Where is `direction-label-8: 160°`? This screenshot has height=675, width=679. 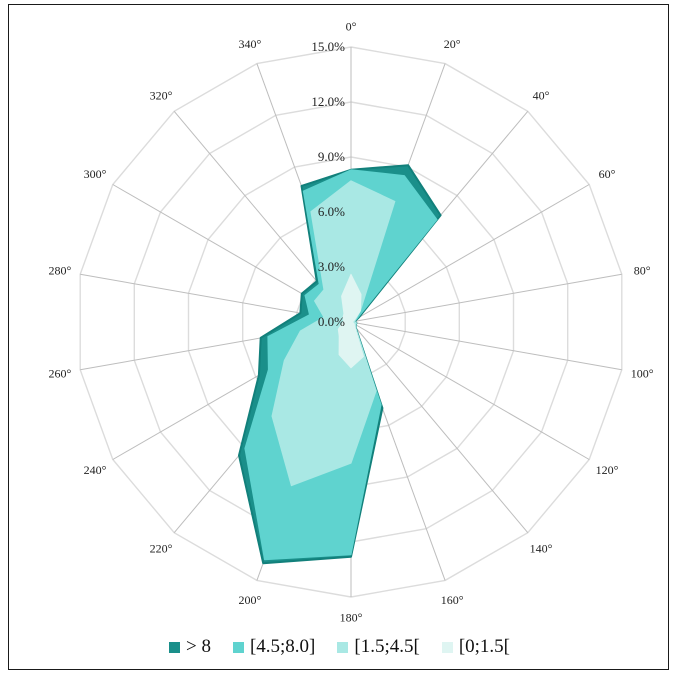
direction-label-8: 160° is located at coordinates (452, 600).